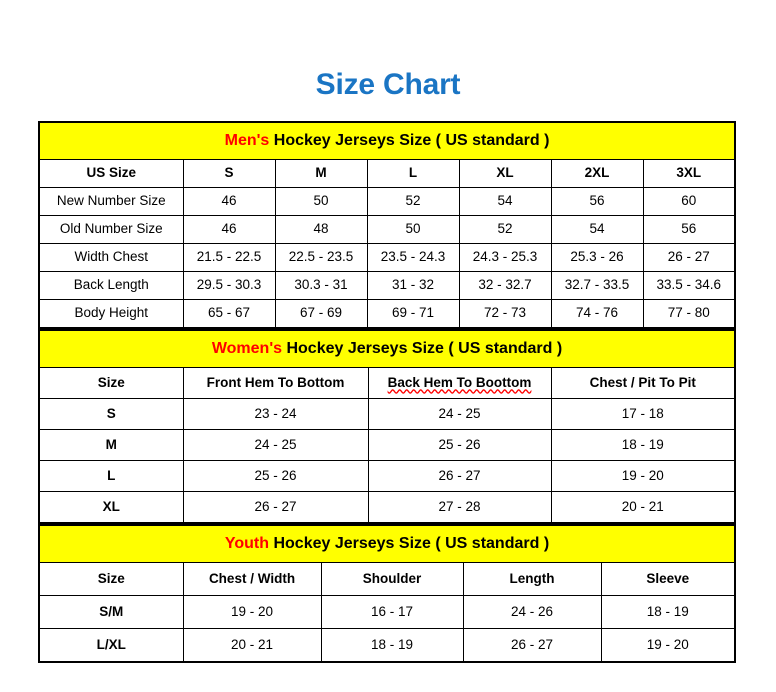  What do you see at coordinates (387, 476) in the screenshot?
I see `table-row: L 25 - 26 26 - 27 19 - 20` at bounding box center [387, 476].